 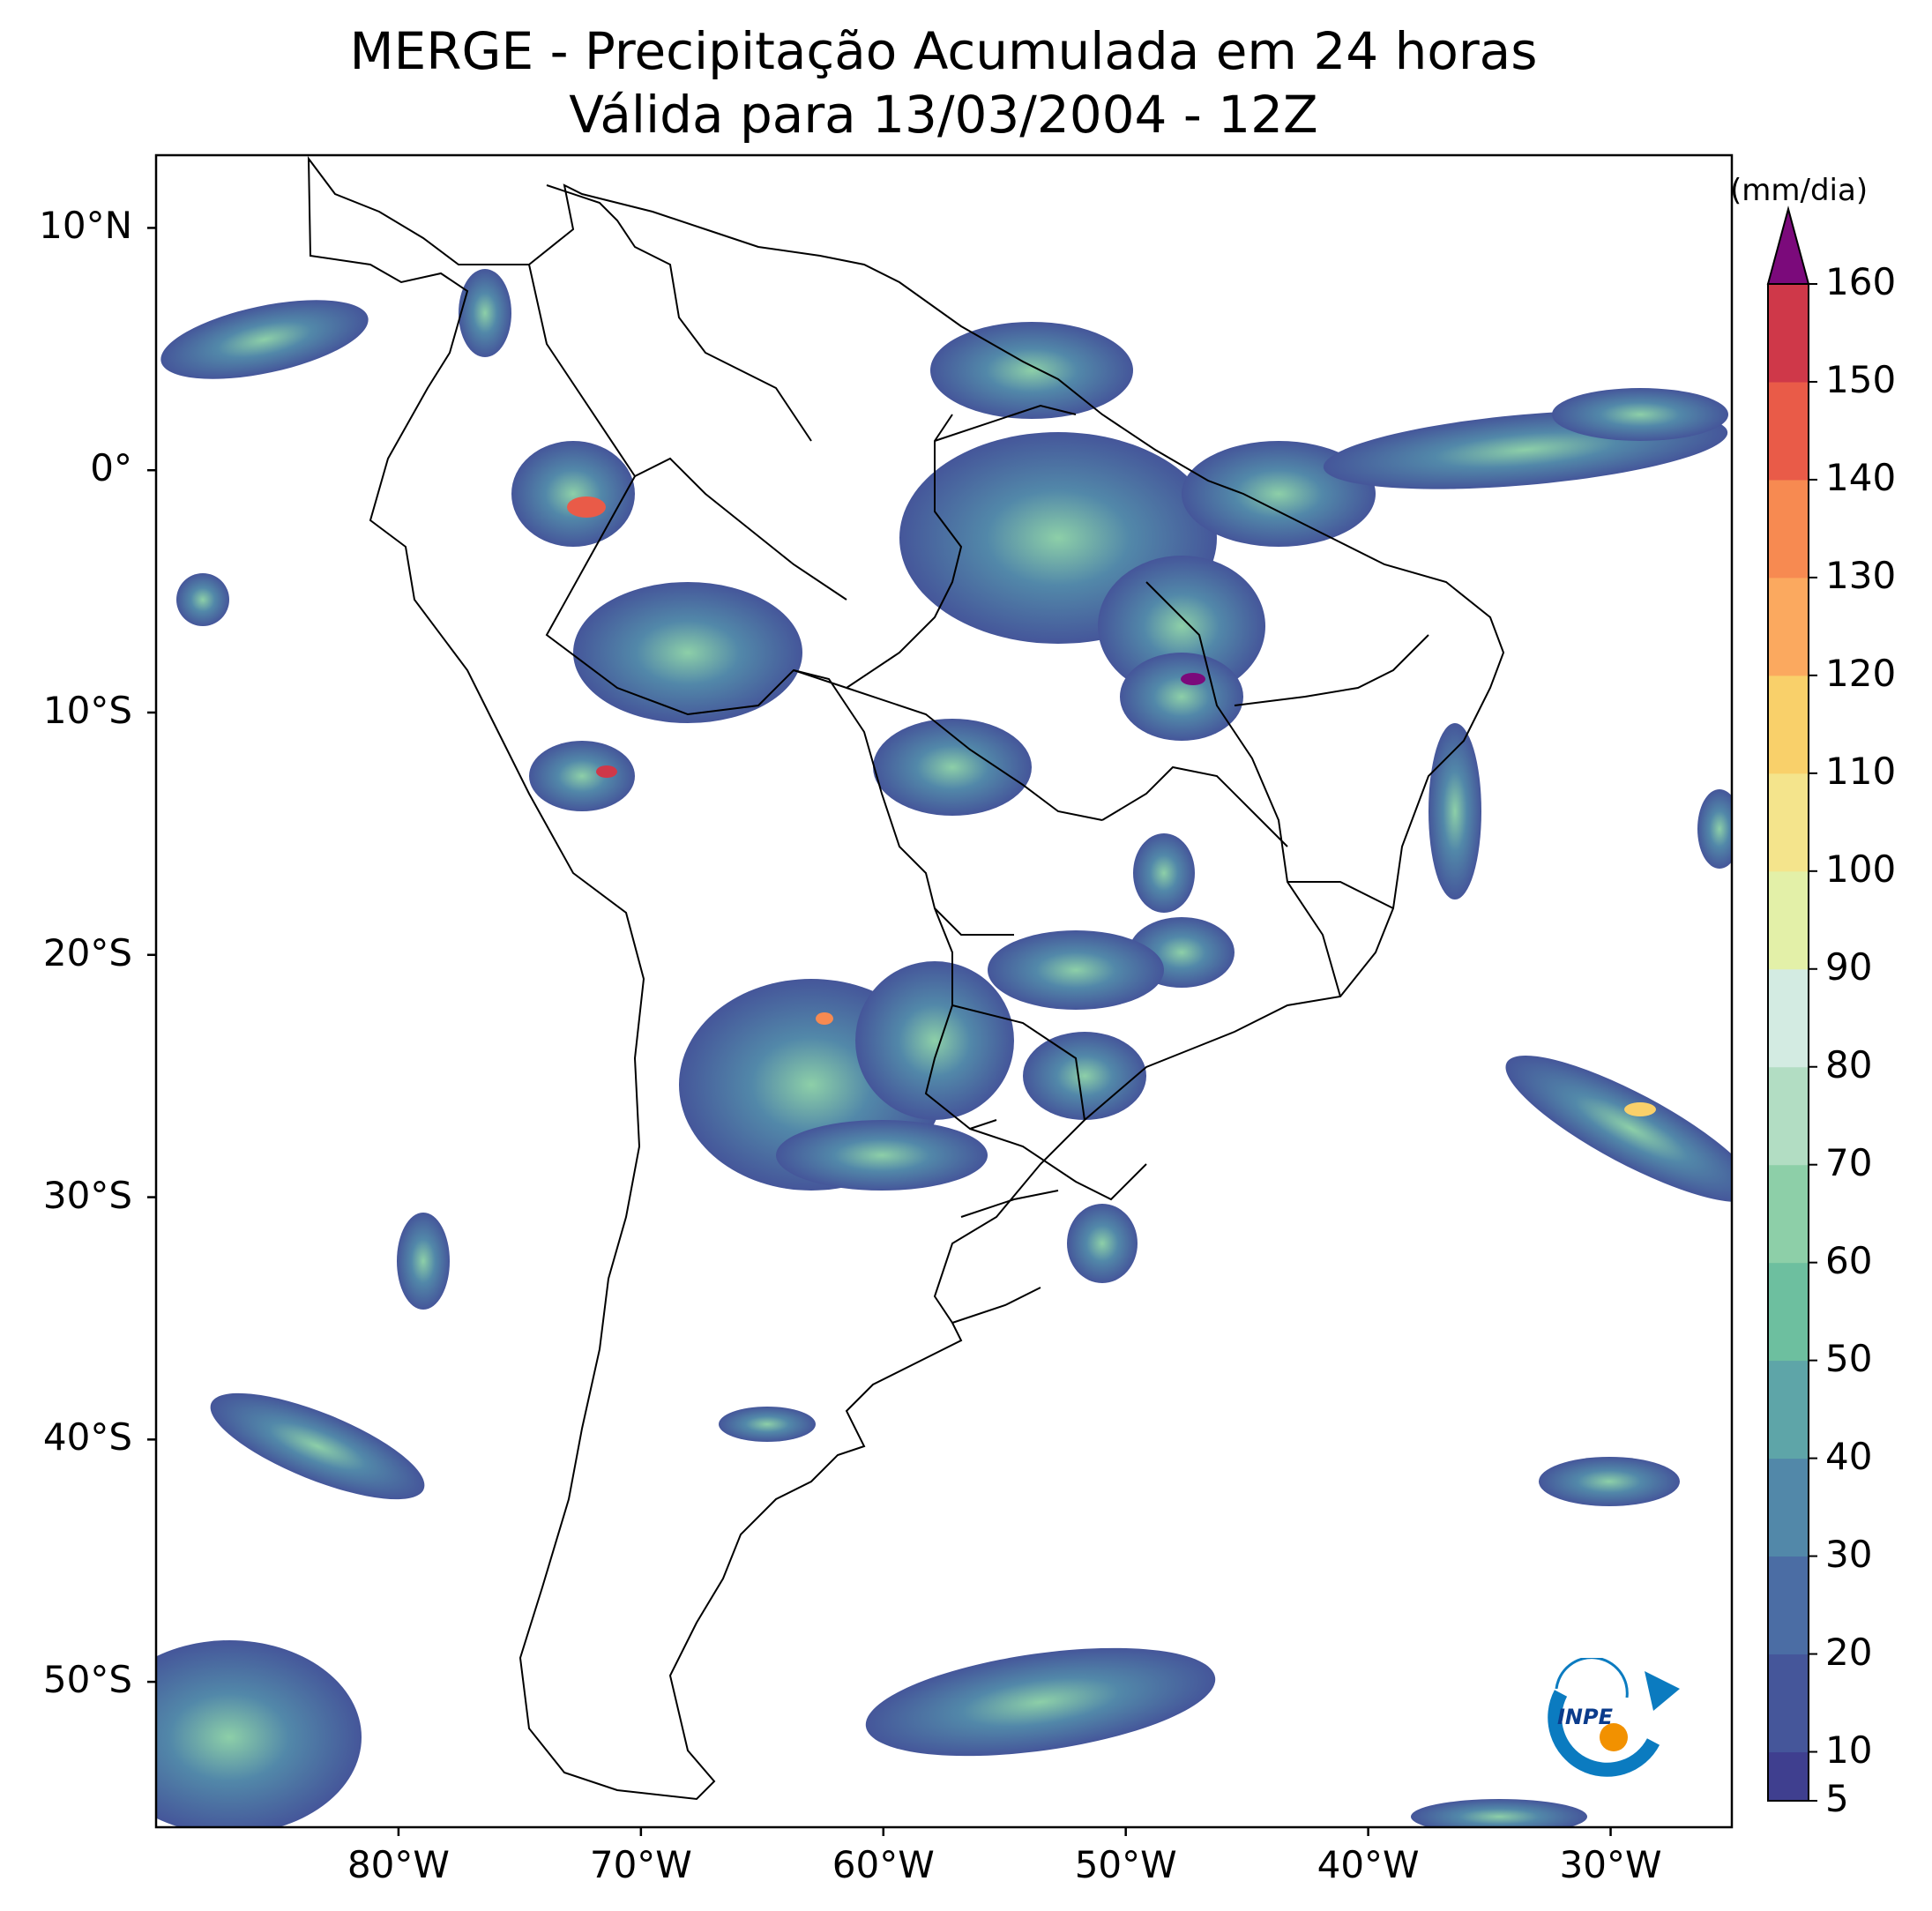 What do you see at coordinates (1849, 1456) in the screenshot?
I see `colorbar-tick-label: 40` at bounding box center [1849, 1456].